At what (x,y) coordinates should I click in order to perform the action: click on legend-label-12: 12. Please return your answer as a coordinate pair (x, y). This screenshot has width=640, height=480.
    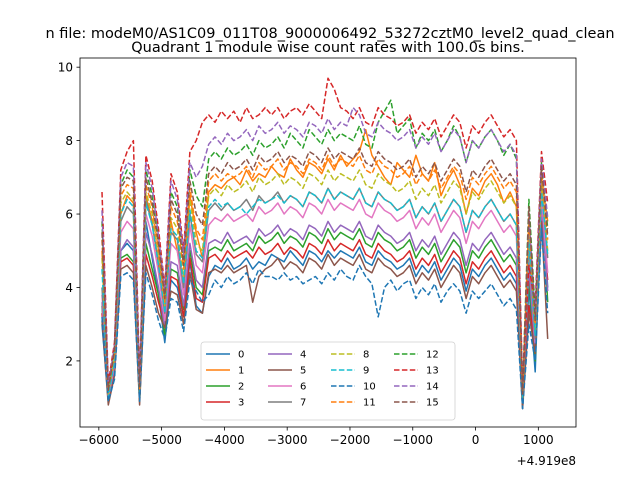
    Looking at the image, I should click on (432, 355).